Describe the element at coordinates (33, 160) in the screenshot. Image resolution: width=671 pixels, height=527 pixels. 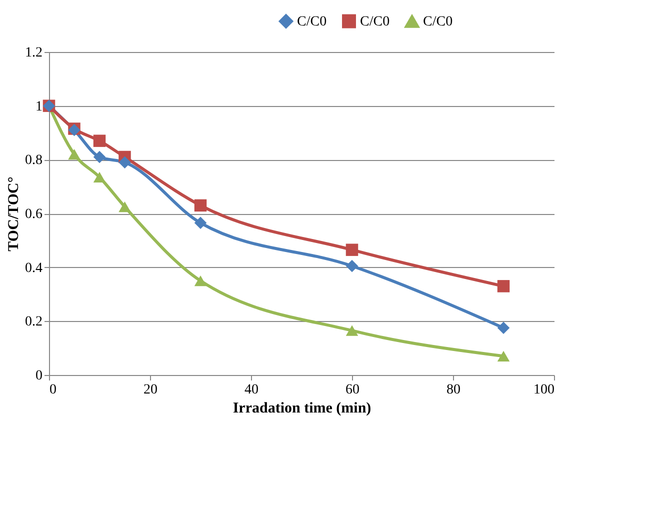
I see `y-tick-label: 0.8` at that location.